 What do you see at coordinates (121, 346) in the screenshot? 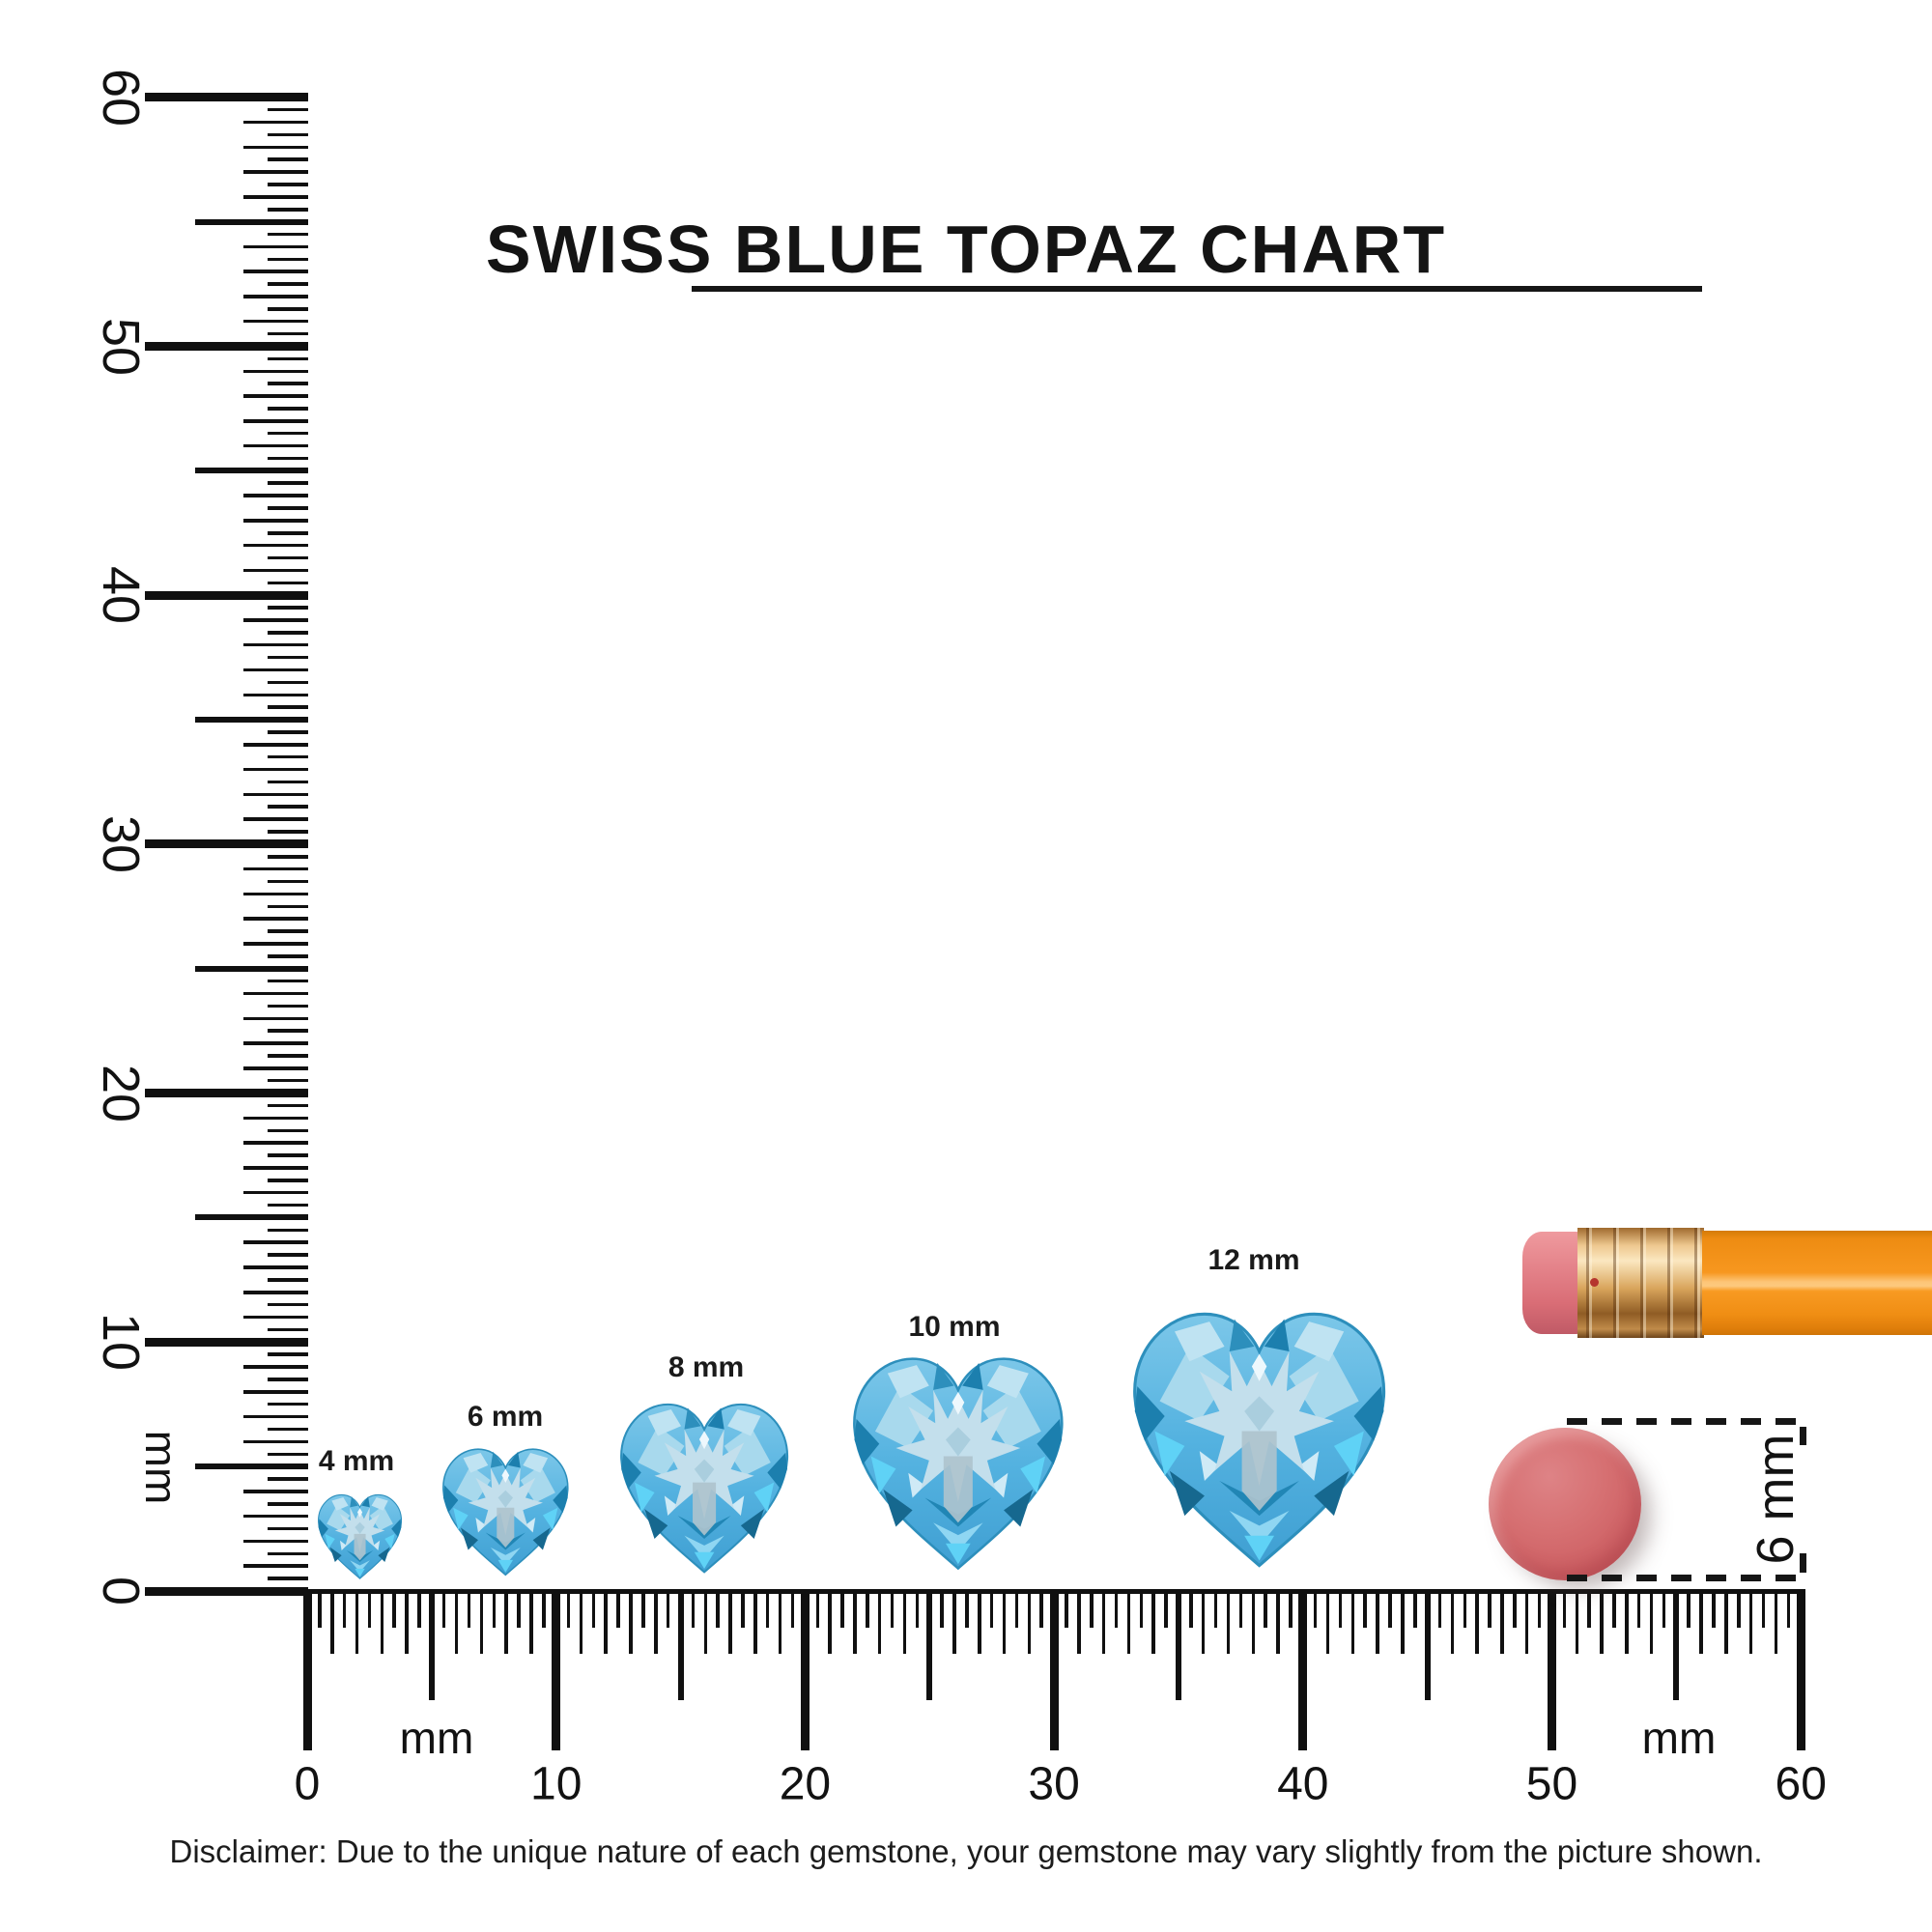
I see `v-ruler-number: 50` at bounding box center [121, 346].